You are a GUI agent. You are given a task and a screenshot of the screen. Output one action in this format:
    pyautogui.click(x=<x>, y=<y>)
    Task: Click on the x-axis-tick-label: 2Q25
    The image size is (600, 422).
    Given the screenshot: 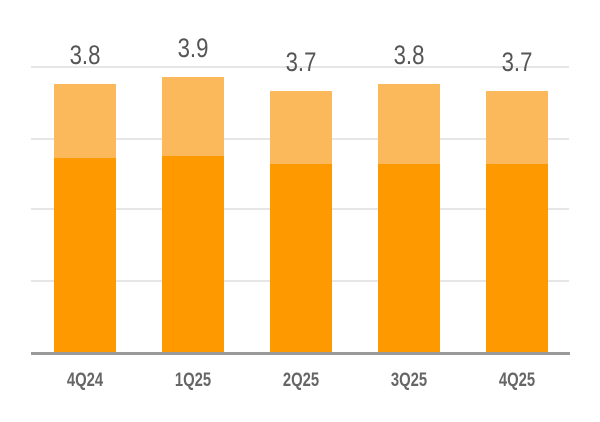 What is the action you would take?
    pyautogui.click(x=301, y=380)
    